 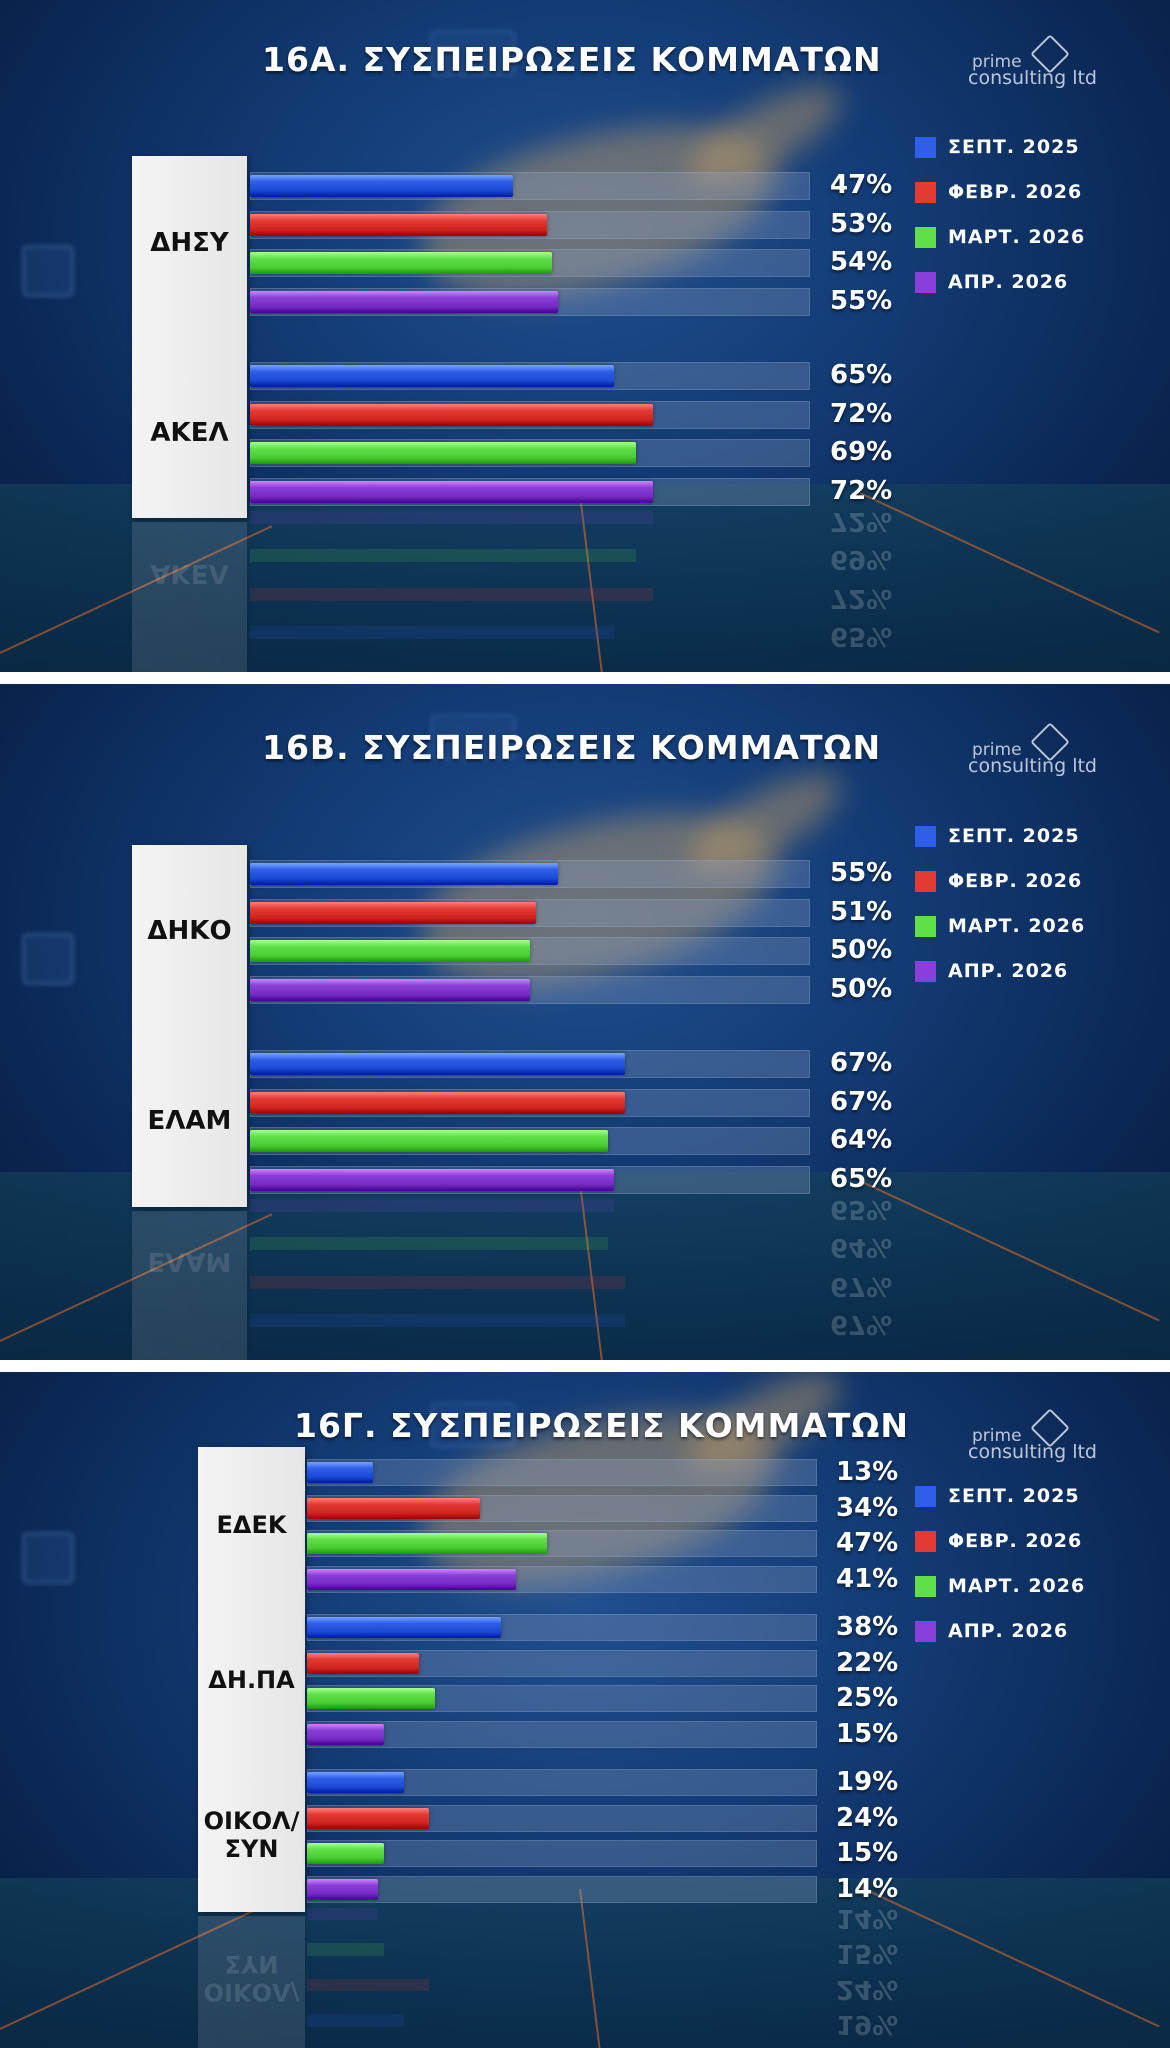 What do you see at coordinates (189, 572) in the screenshot?
I see `party-name-reflection: ΑΚΕΛ` at bounding box center [189, 572].